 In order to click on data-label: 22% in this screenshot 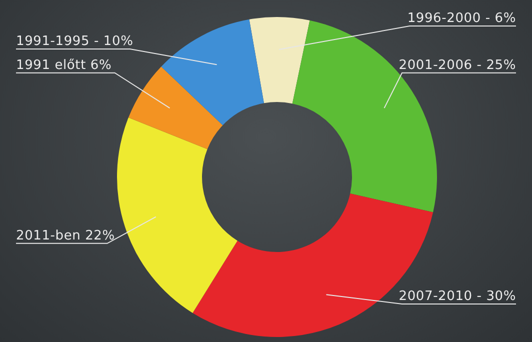, I will do `click(100, 236)`.